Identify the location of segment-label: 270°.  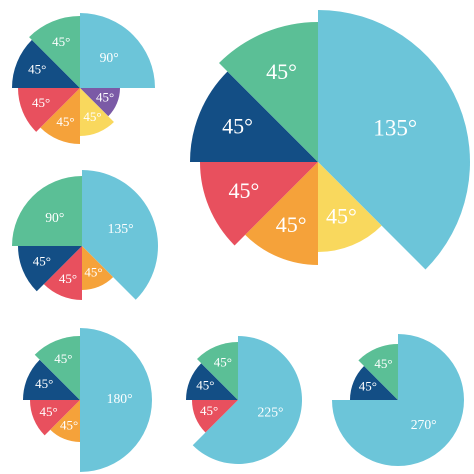
(424, 424).